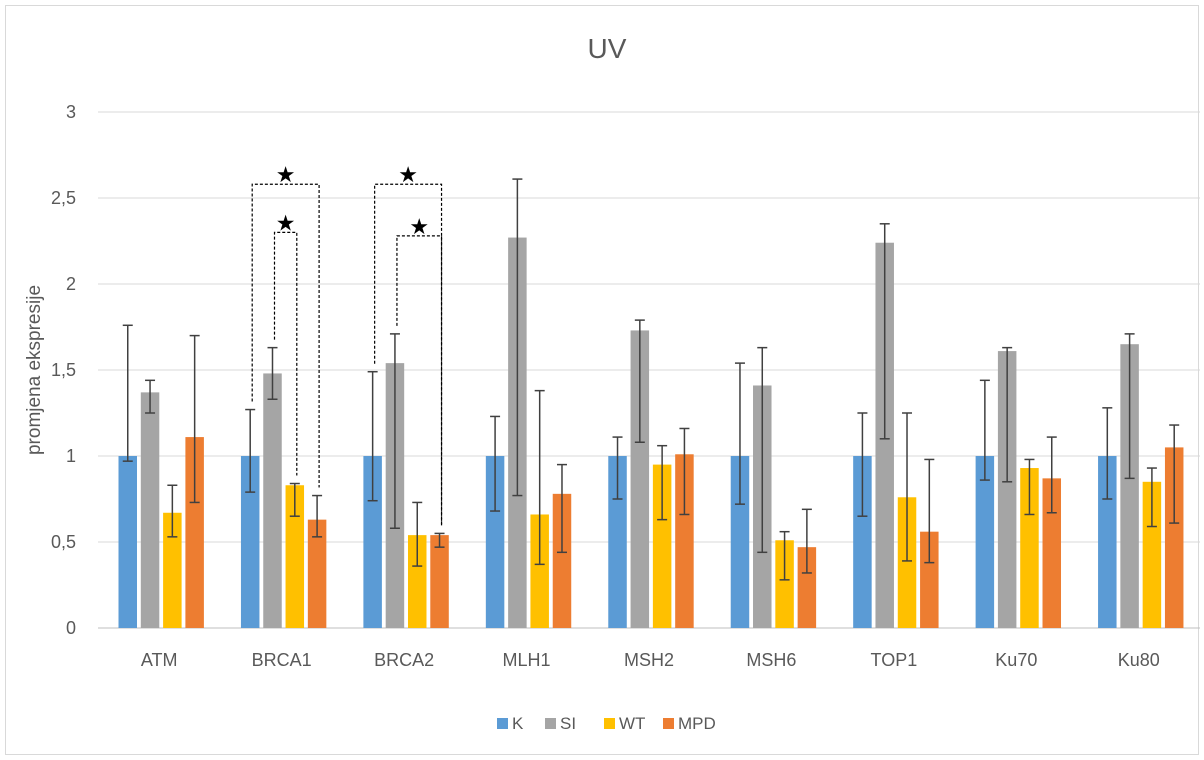 The image size is (1204, 760). I want to click on y-tick-label: 2,5, so click(63, 198).